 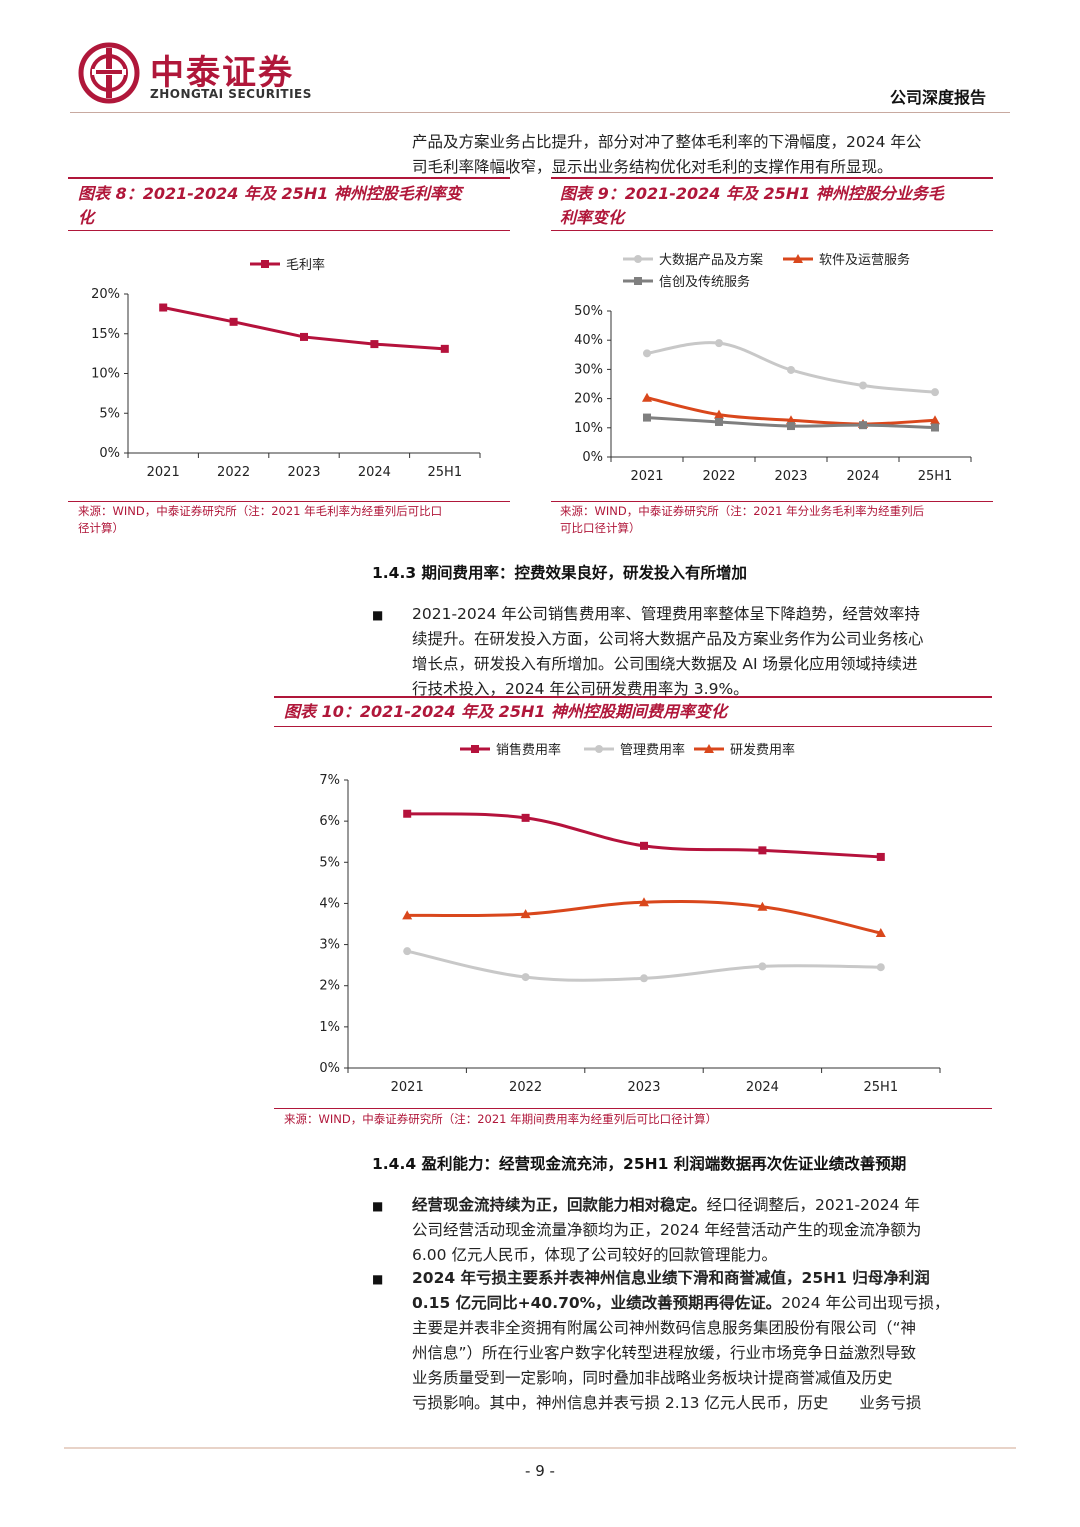 I want to click on paragraph-text: 2024 年公司出现亏损，, so click(x=865, y=1303).